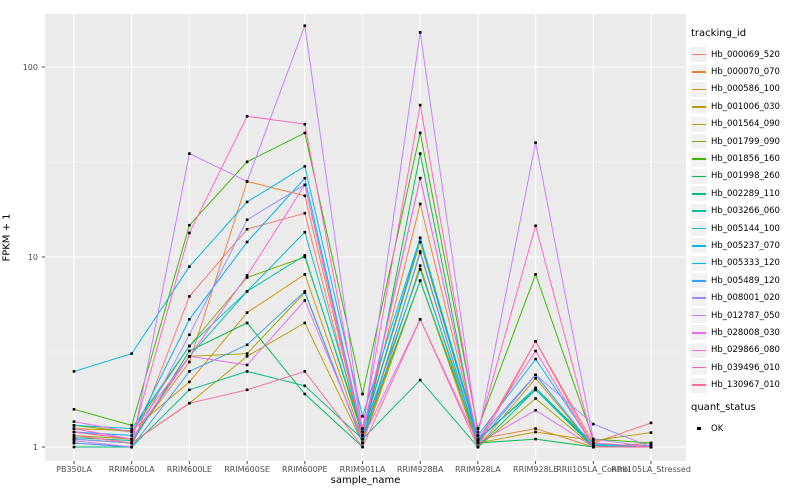  I want to click on legend-item: Hb_008001_020, so click(735, 297).